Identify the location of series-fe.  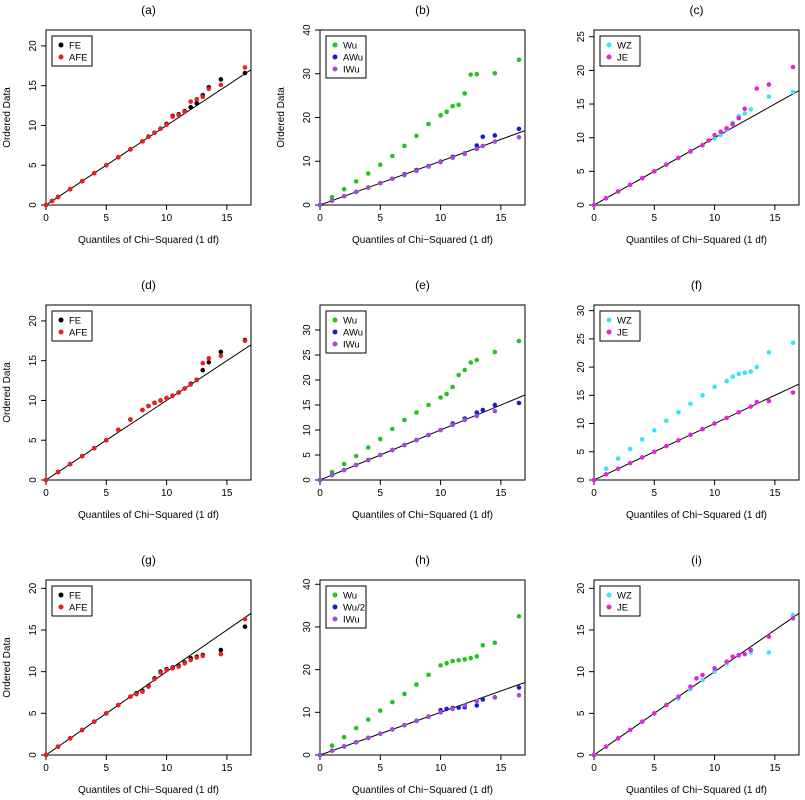
(145, 410).